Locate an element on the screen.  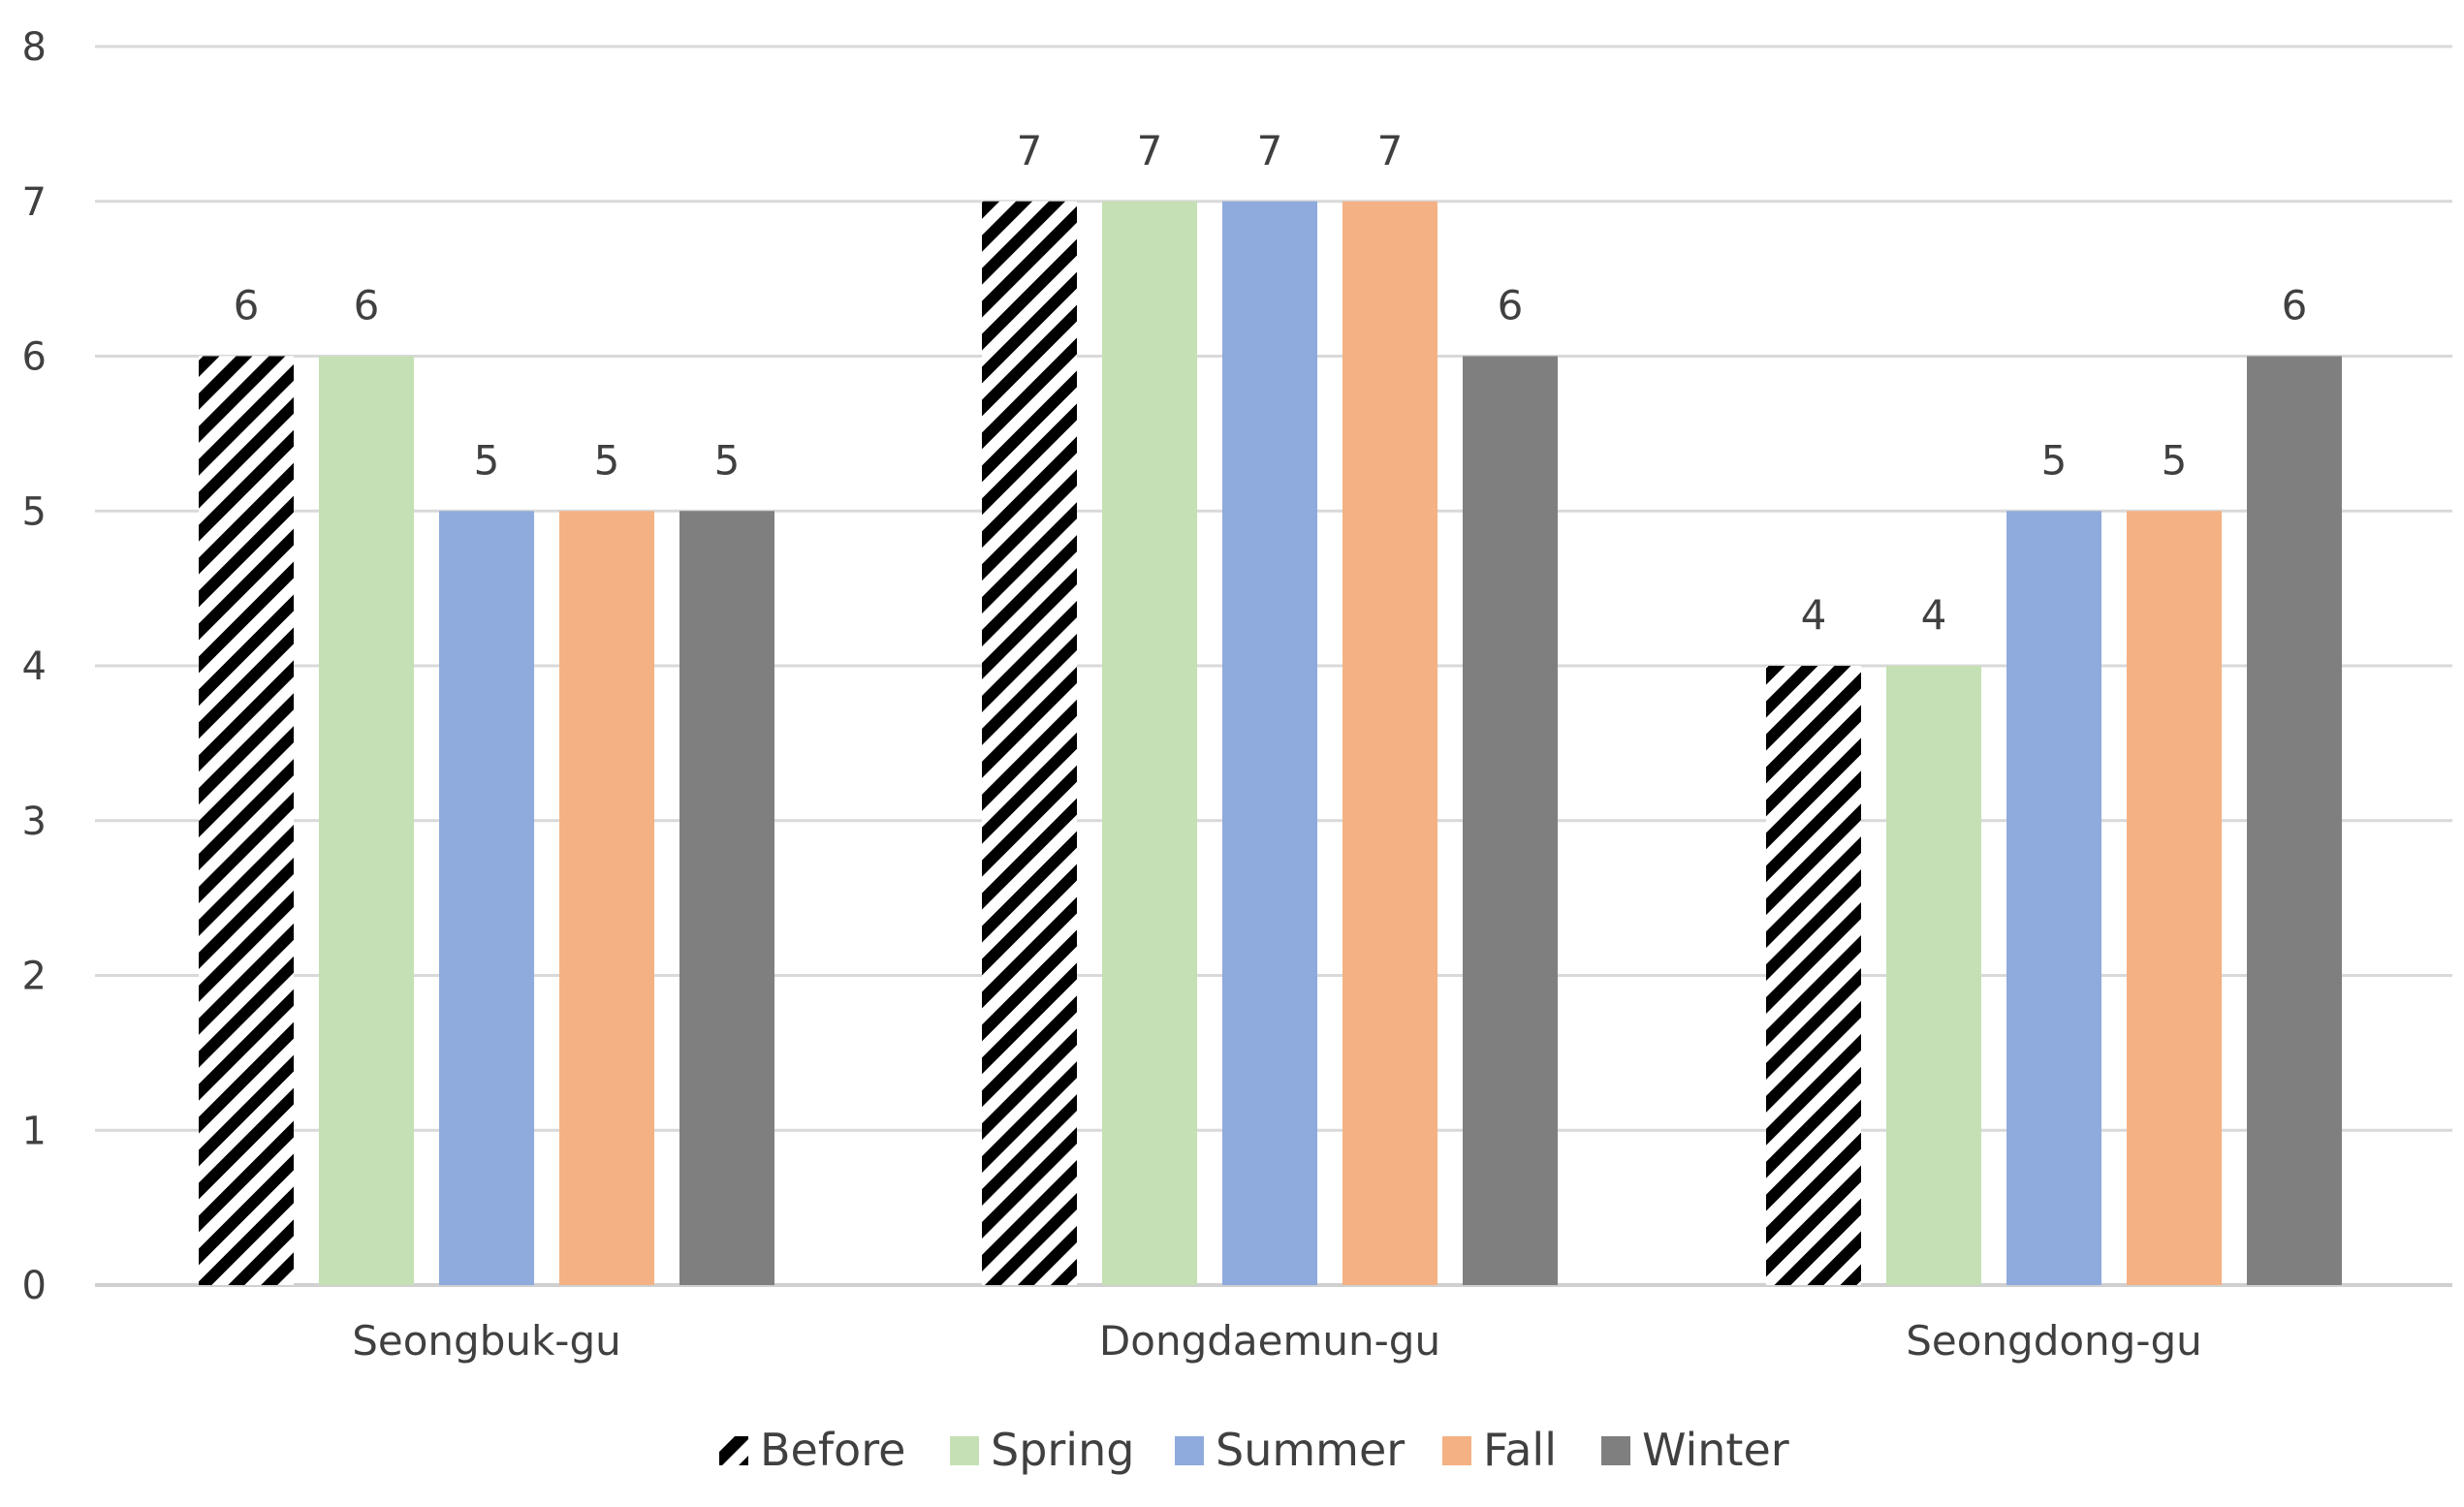
y-tick-label: 1 is located at coordinates (34, 1131).